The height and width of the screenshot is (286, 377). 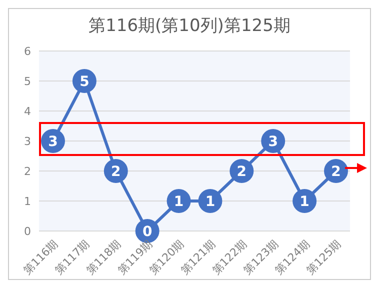 What do you see at coordinates (27, 81) in the screenshot?
I see `y-tick-label: 5` at bounding box center [27, 81].